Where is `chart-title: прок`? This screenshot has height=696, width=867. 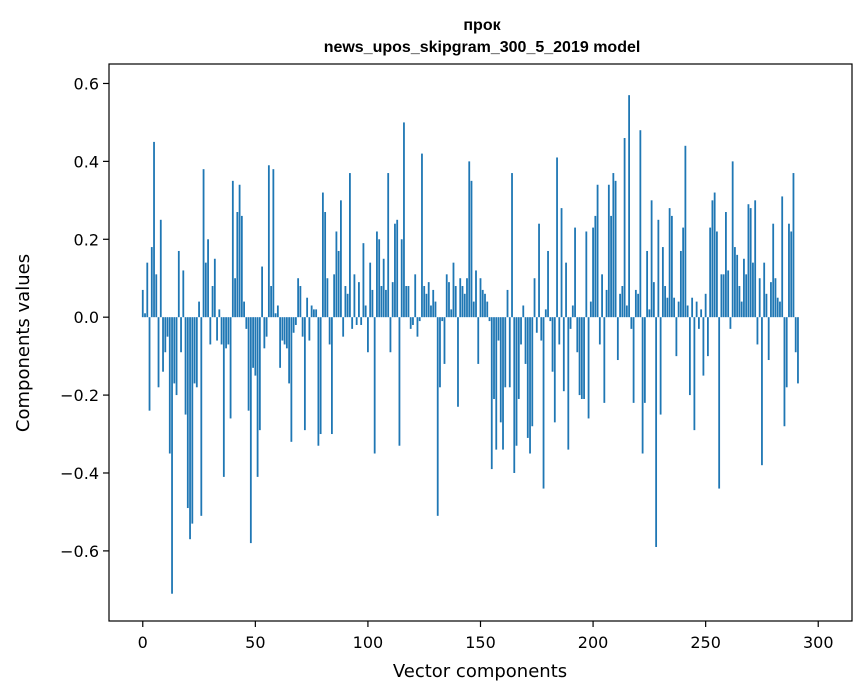
chart-title: прок is located at coordinates (482, 25).